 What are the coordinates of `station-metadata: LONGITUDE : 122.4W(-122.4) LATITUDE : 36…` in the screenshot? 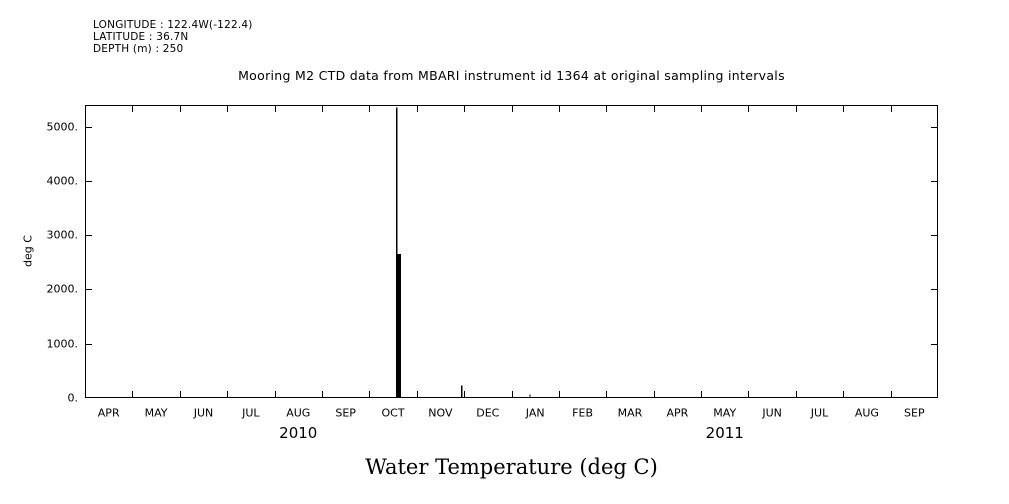 It's located at (173, 37).